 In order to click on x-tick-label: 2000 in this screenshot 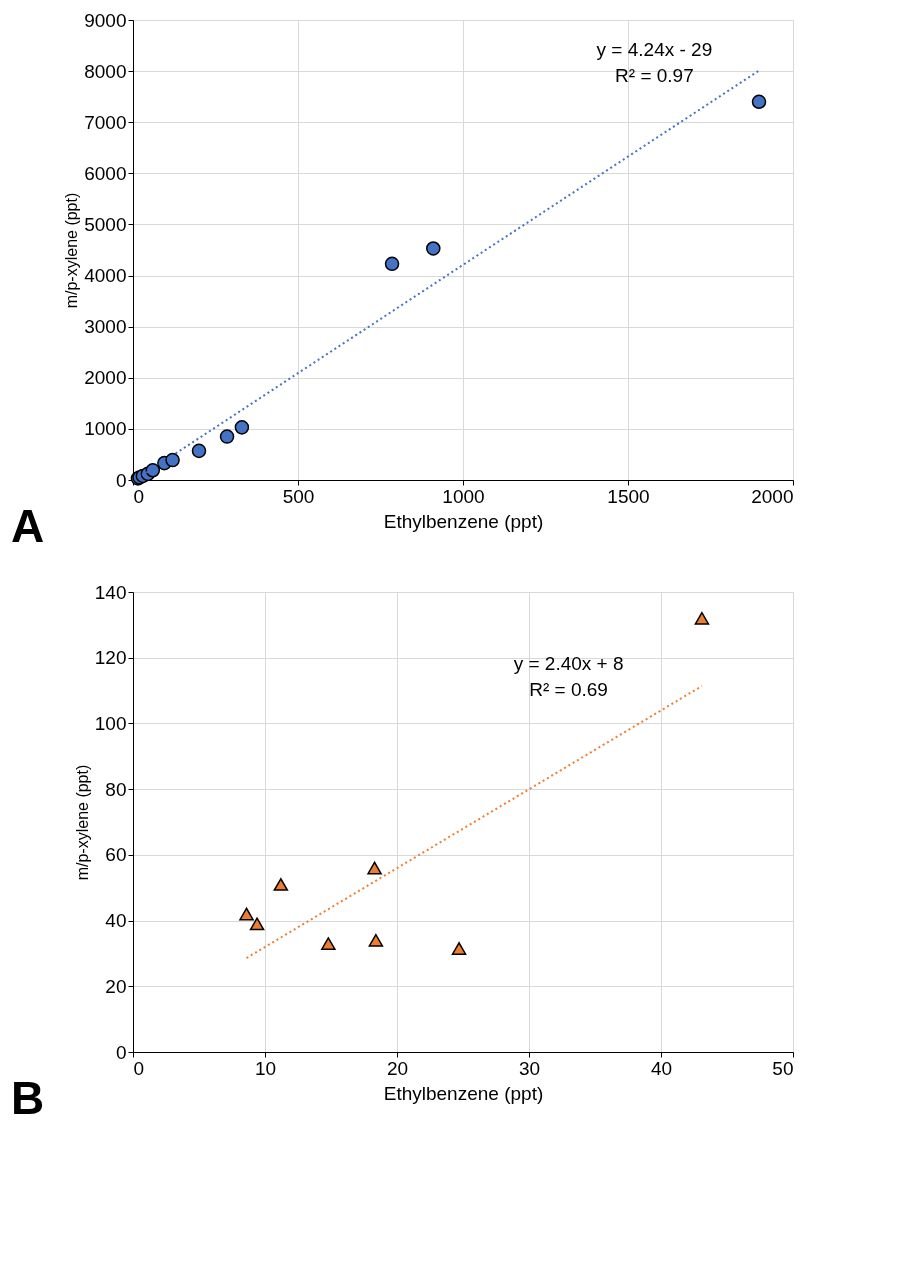, I will do `click(772, 496)`.